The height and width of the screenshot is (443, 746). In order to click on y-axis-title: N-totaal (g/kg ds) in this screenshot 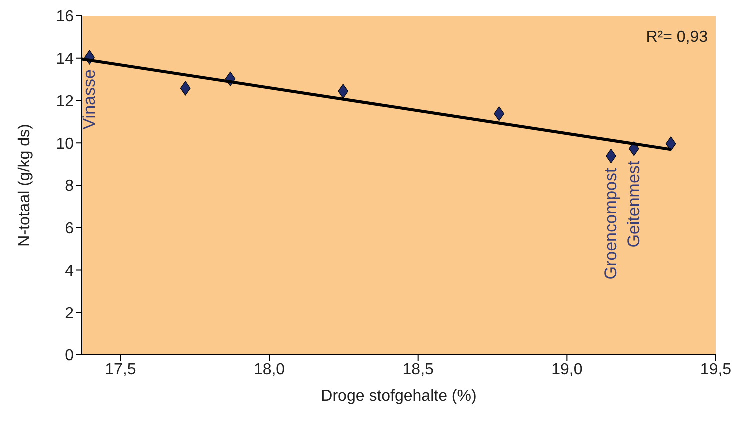, I will do `click(25, 185)`.